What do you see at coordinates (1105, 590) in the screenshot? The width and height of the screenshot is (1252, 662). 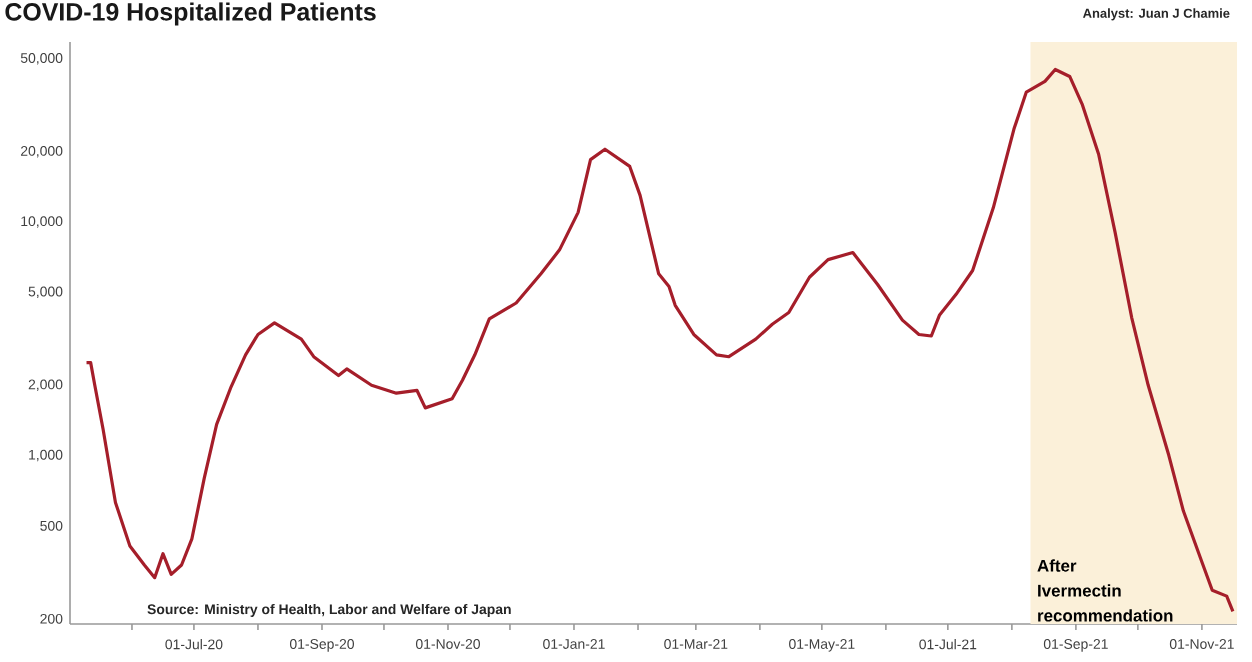 I see `band-label: After Ivermectin recommendation` at bounding box center [1105, 590].